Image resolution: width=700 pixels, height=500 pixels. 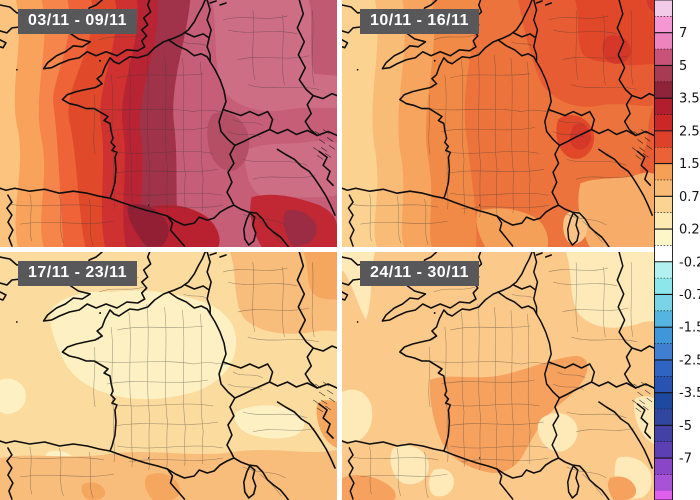 What do you see at coordinates (685, 426) in the screenshot?
I see `colorbar-tick-label: -5` at bounding box center [685, 426].